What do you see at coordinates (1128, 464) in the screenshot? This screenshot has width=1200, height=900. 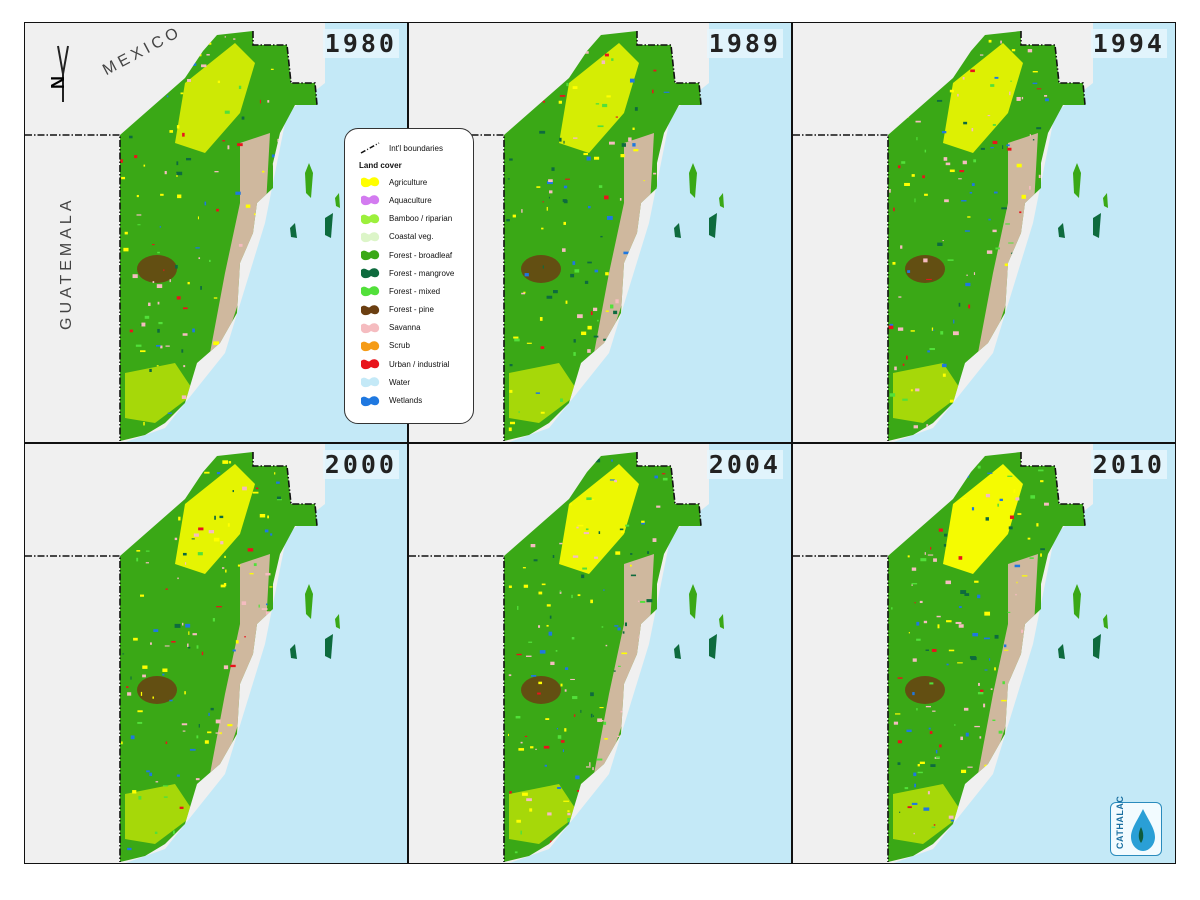 I see `panel-year-label: 2010` at bounding box center [1128, 464].